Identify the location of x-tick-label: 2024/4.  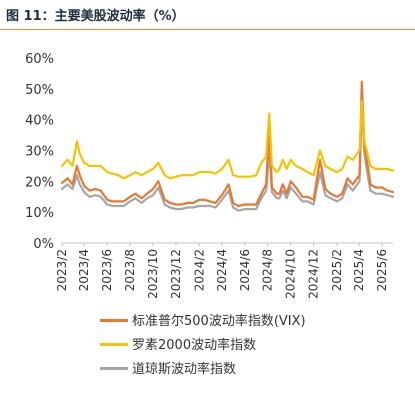
(222, 270).